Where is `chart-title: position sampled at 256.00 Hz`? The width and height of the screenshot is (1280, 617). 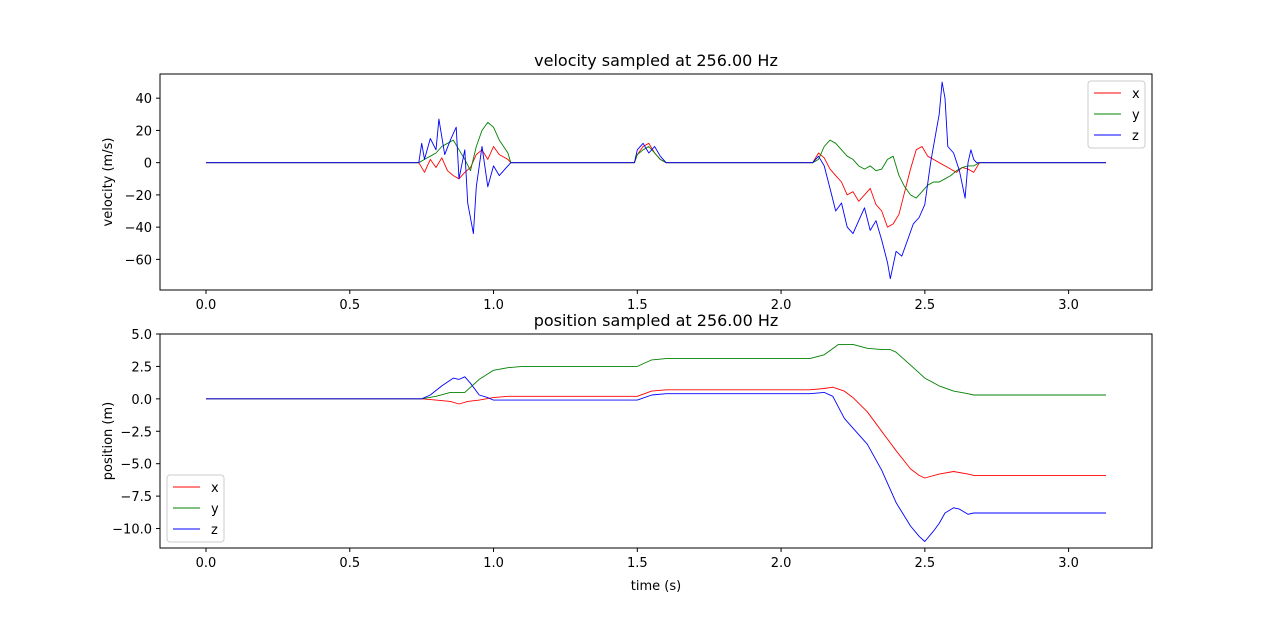 chart-title: position sampled at 256.00 Hz is located at coordinates (656, 320).